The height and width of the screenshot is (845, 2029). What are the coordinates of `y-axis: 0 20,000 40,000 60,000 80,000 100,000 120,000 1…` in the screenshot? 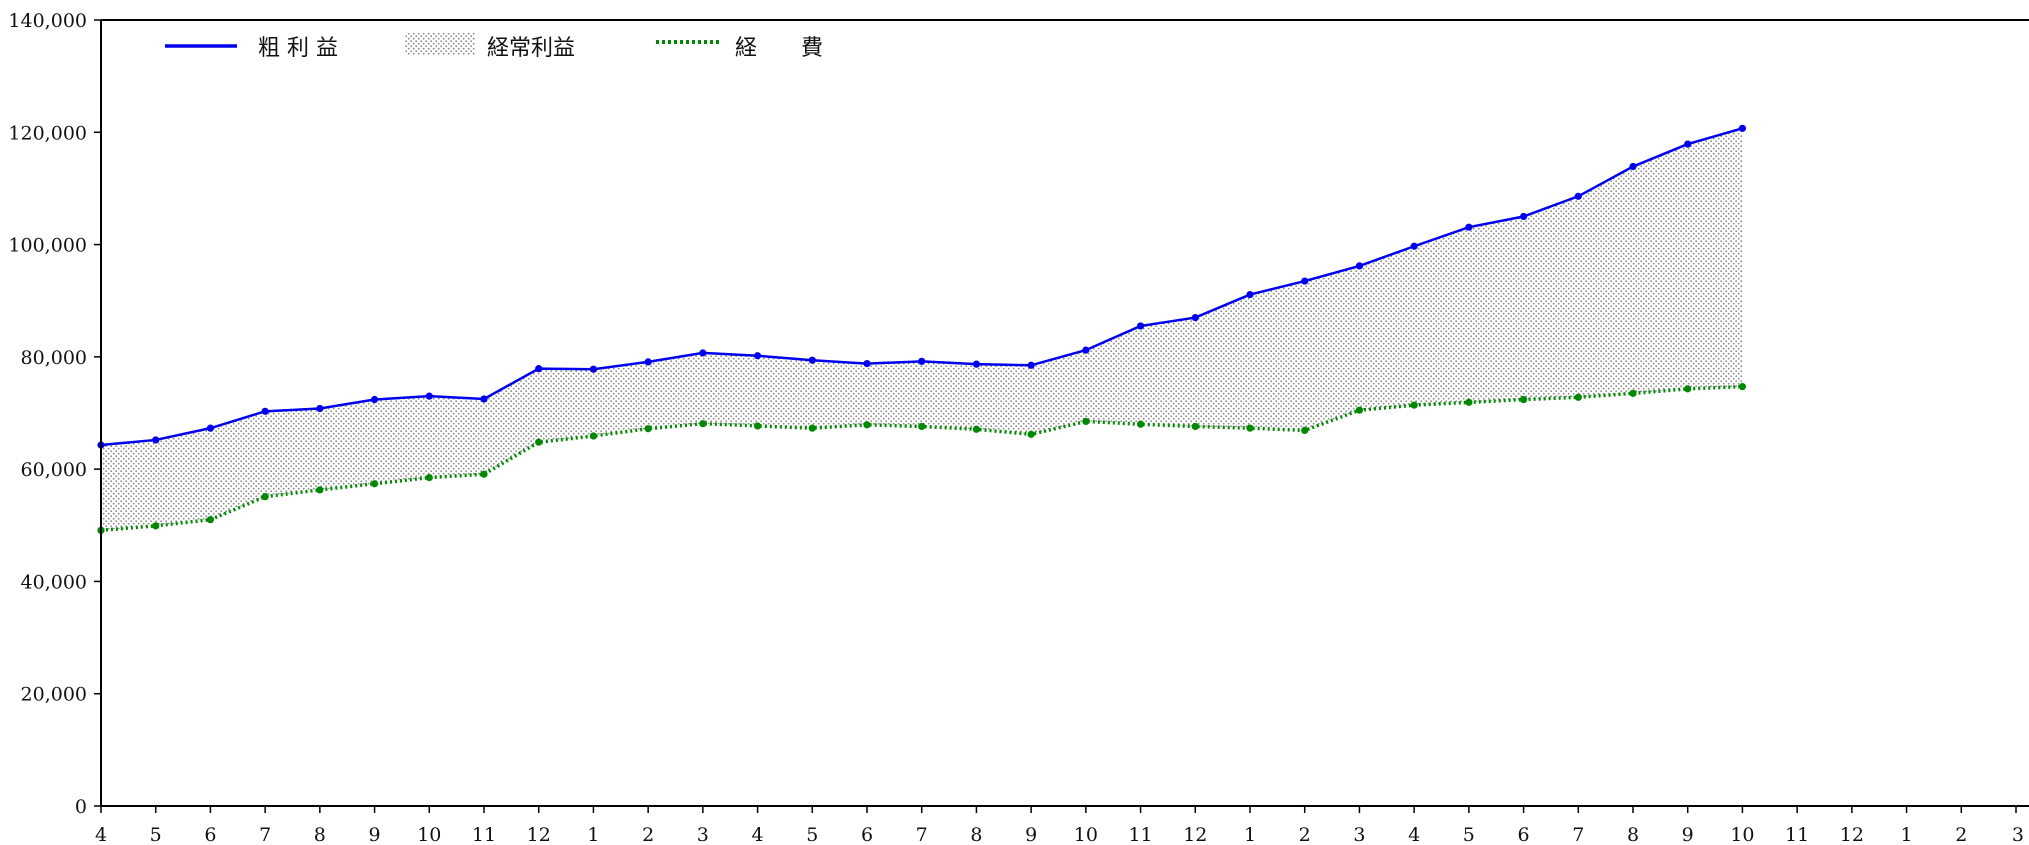 It's located at (55, 414).